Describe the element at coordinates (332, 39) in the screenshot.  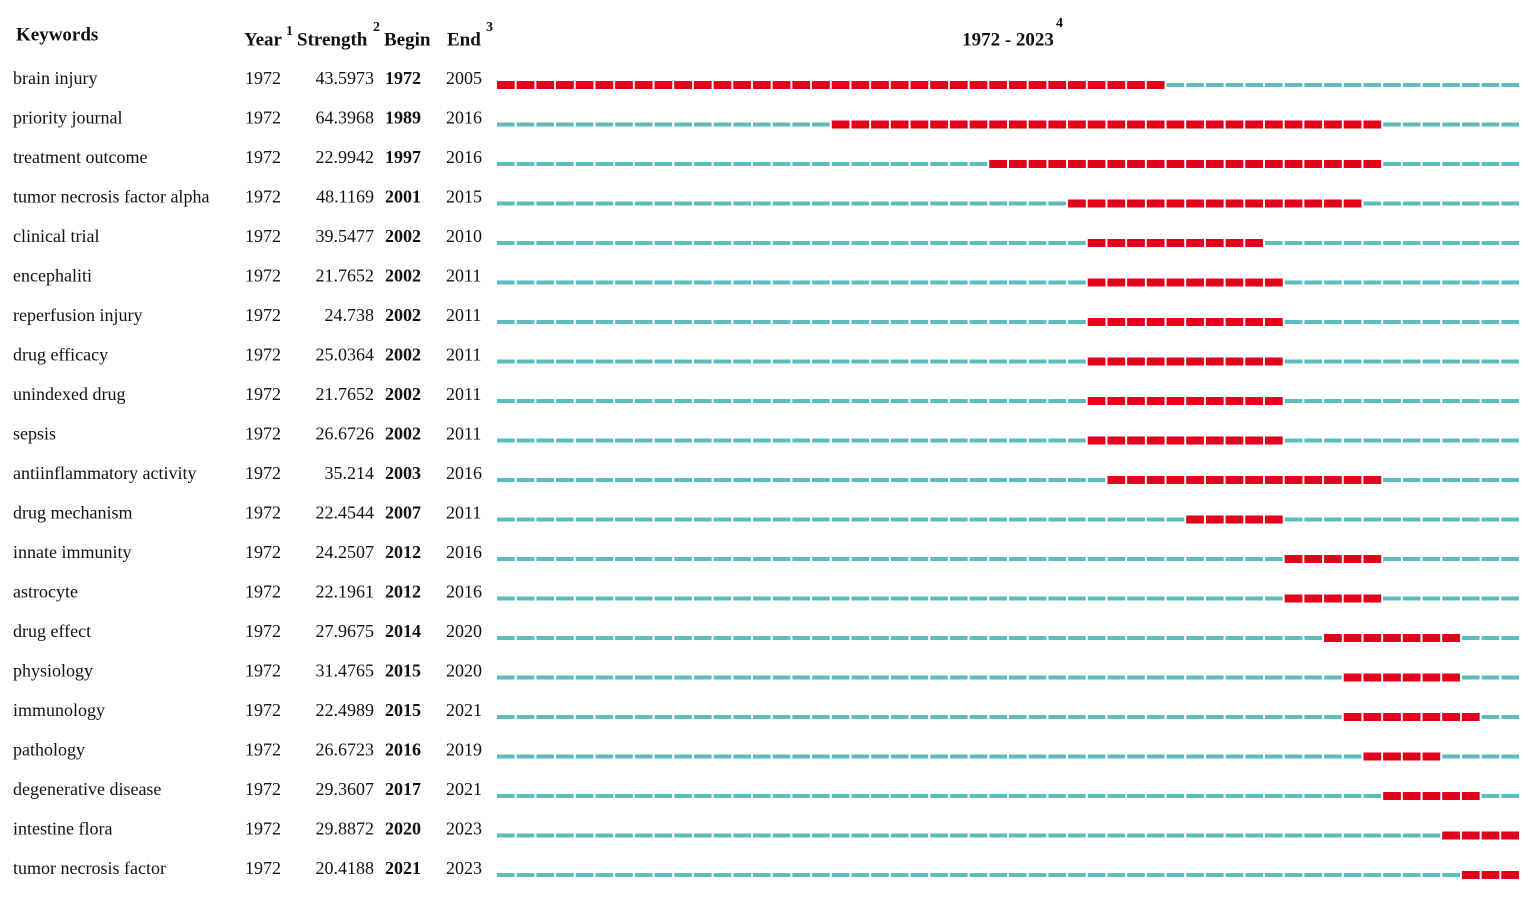
I see `header-strength: Strength` at that location.